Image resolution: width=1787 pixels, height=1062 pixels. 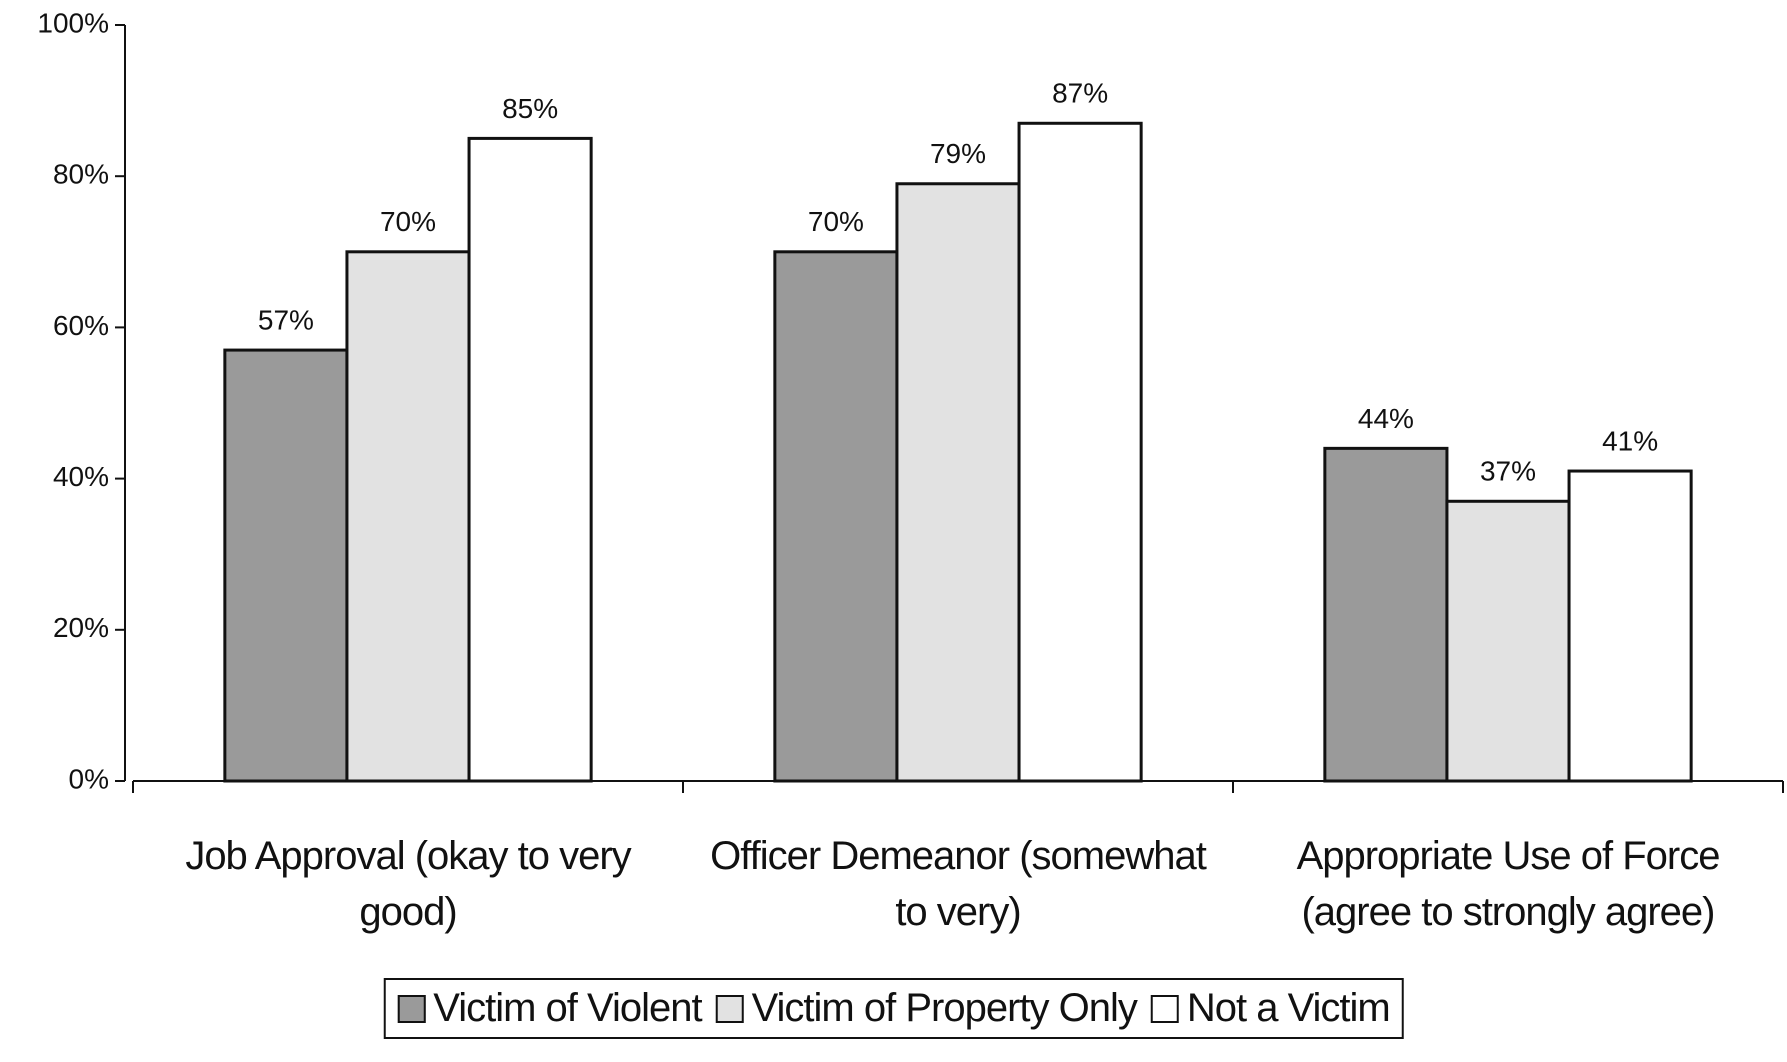 What do you see at coordinates (958, 884) in the screenshot?
I see `x-tick-label: Officer Demeanor (somewhat to very)` at bounding box center [958, 884].